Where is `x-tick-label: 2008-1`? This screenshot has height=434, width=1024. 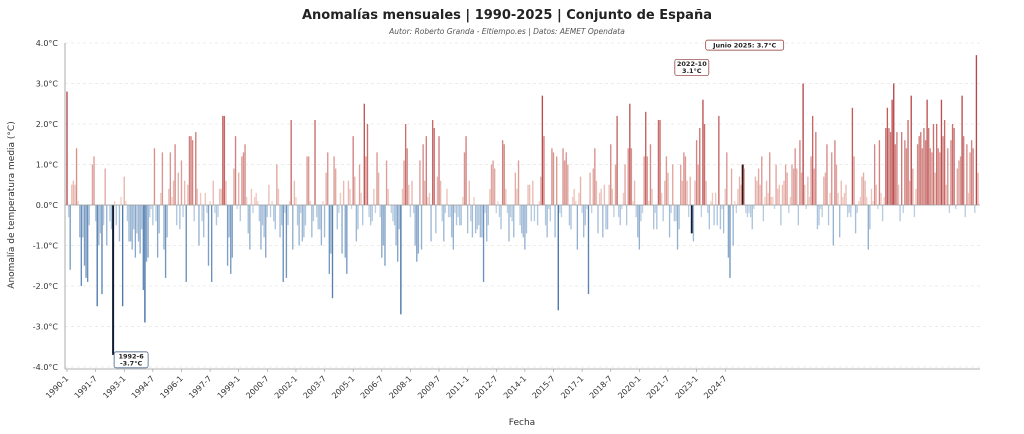 x-tick-label: 2008-1 is located at coordinates (400, 387).